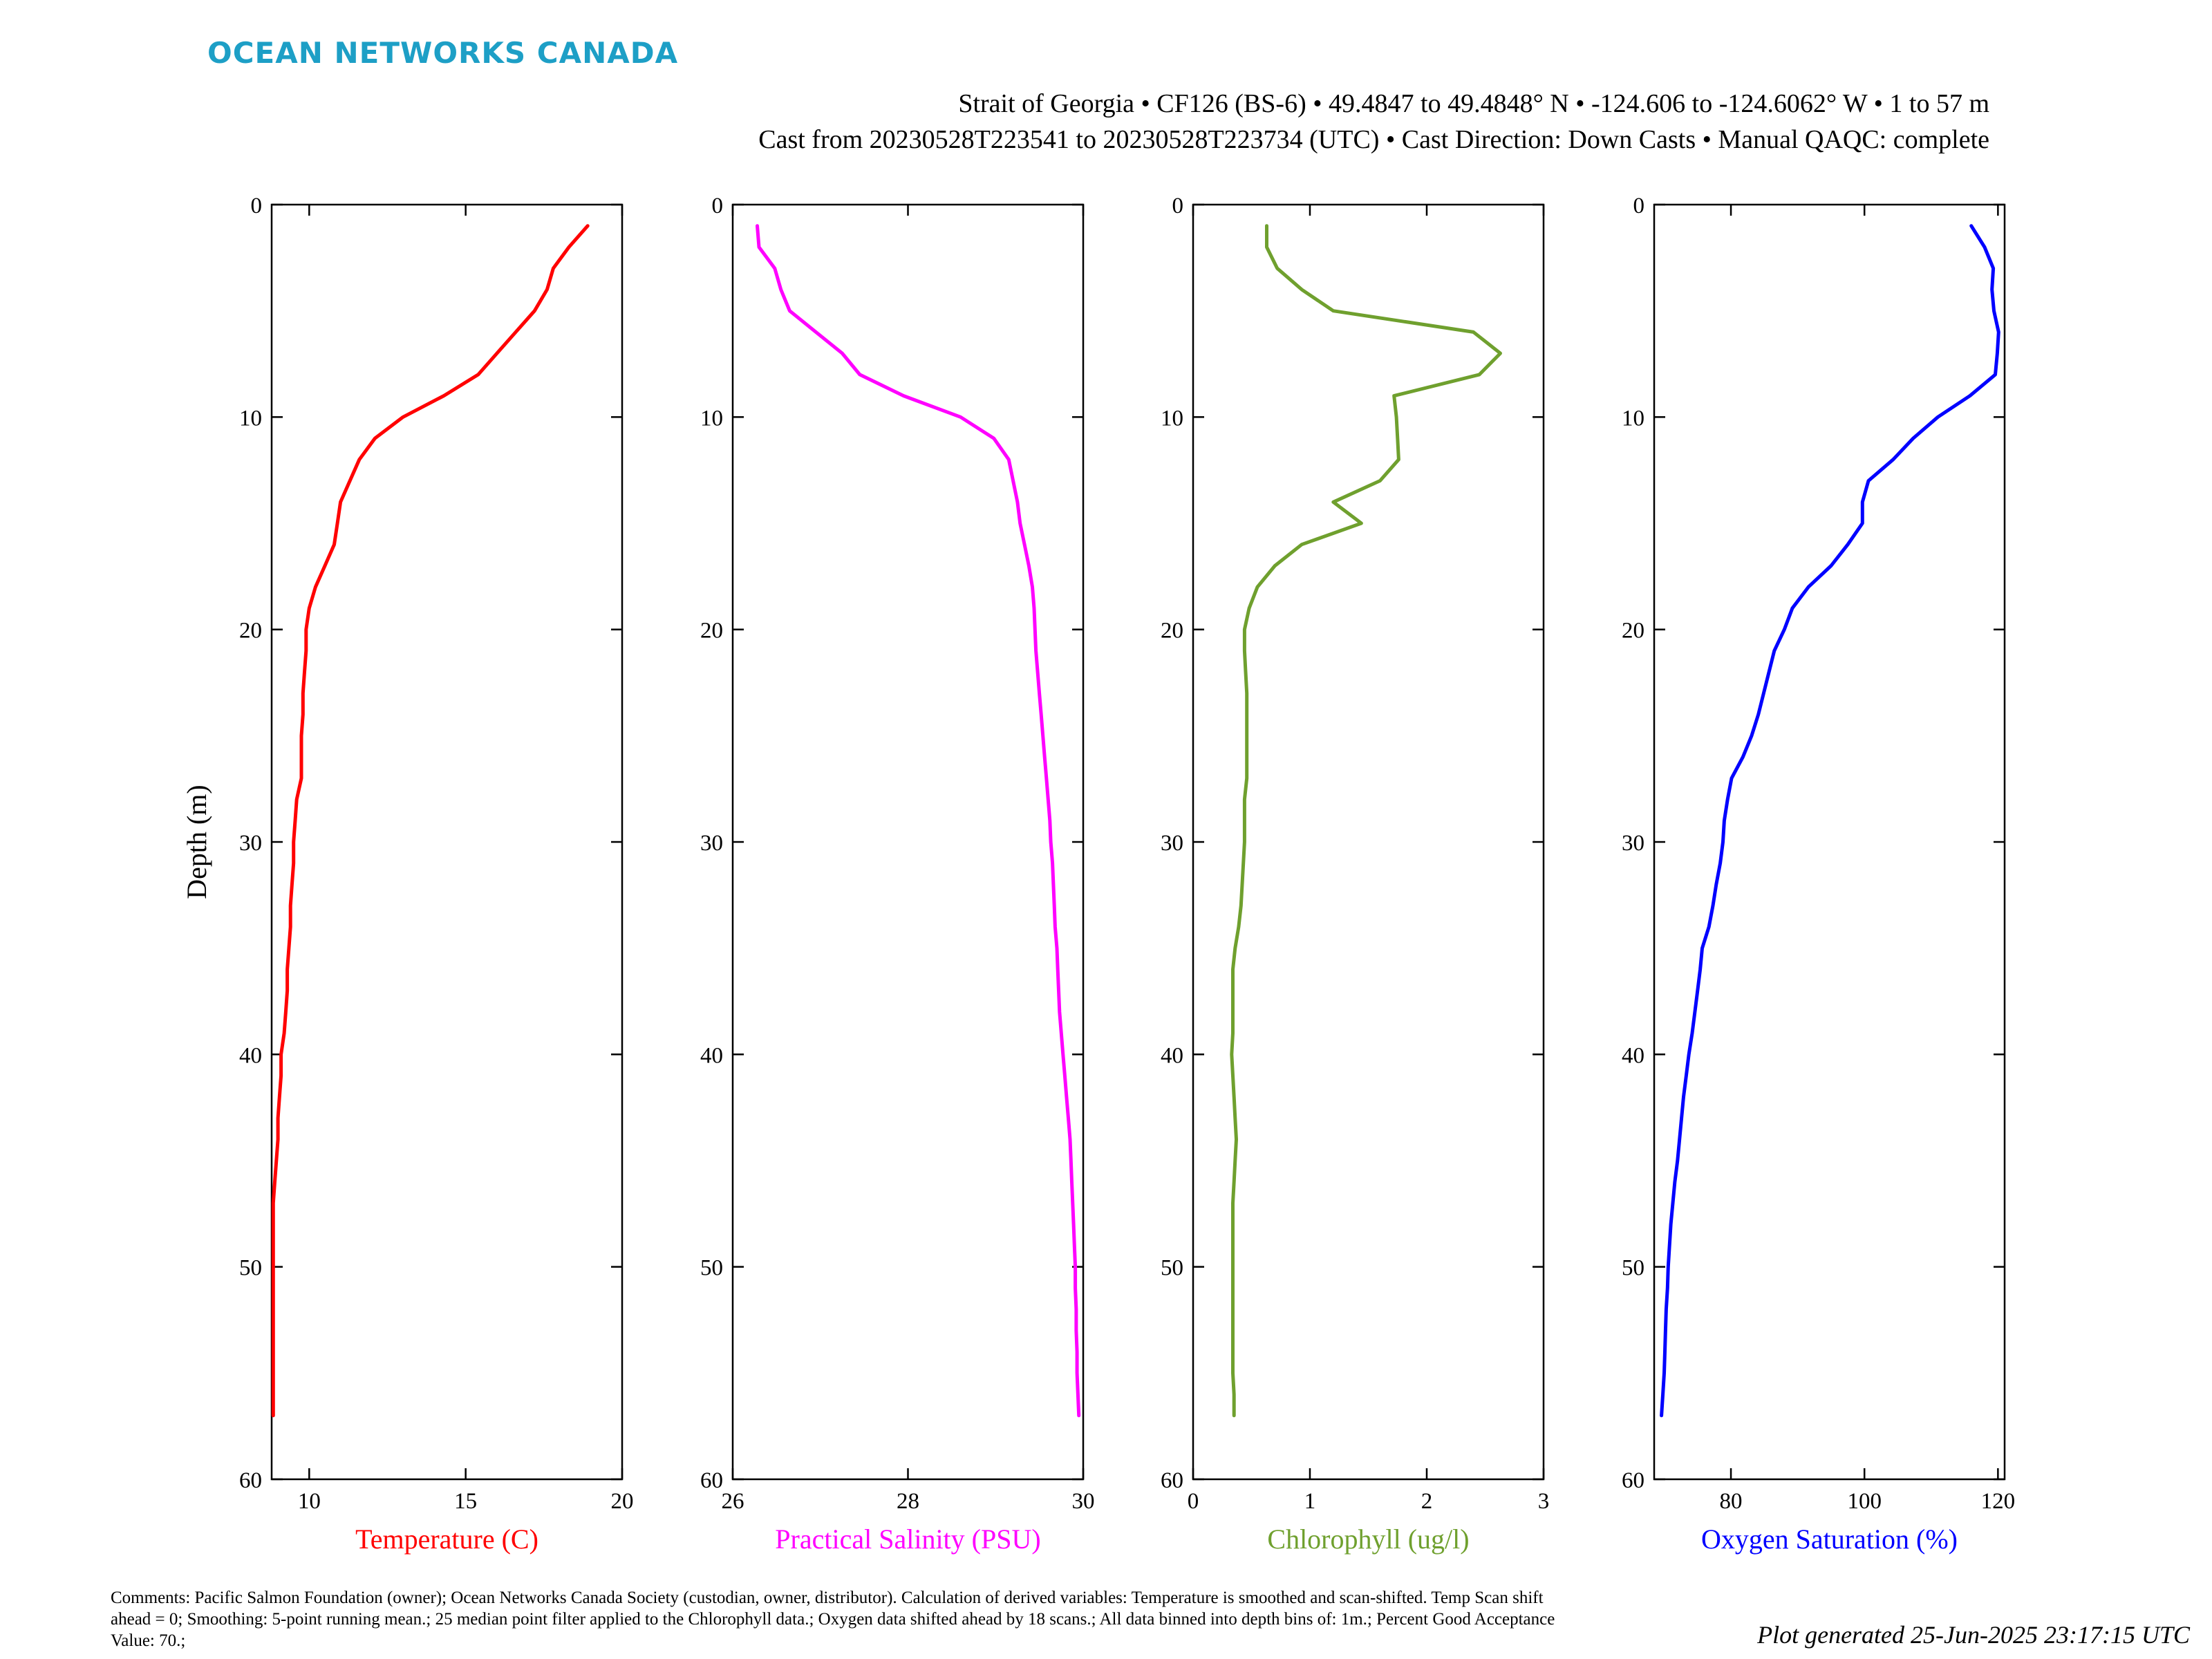 The width and height of the screenshot is (2212, 1659). What do you see at coordinates (1732, 1502) in the screenshot?
I see `x-tick-label: 80` at bounding box center [1732, 1502].